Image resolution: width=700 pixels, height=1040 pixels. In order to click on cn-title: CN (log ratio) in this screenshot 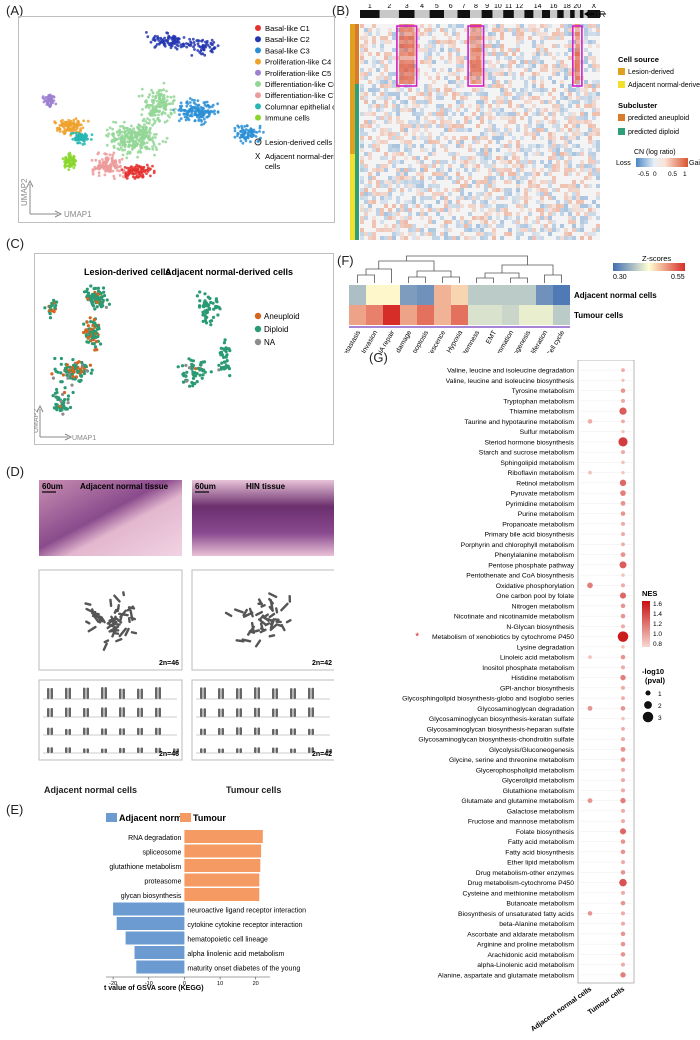, I will do `click(655, 152)`.